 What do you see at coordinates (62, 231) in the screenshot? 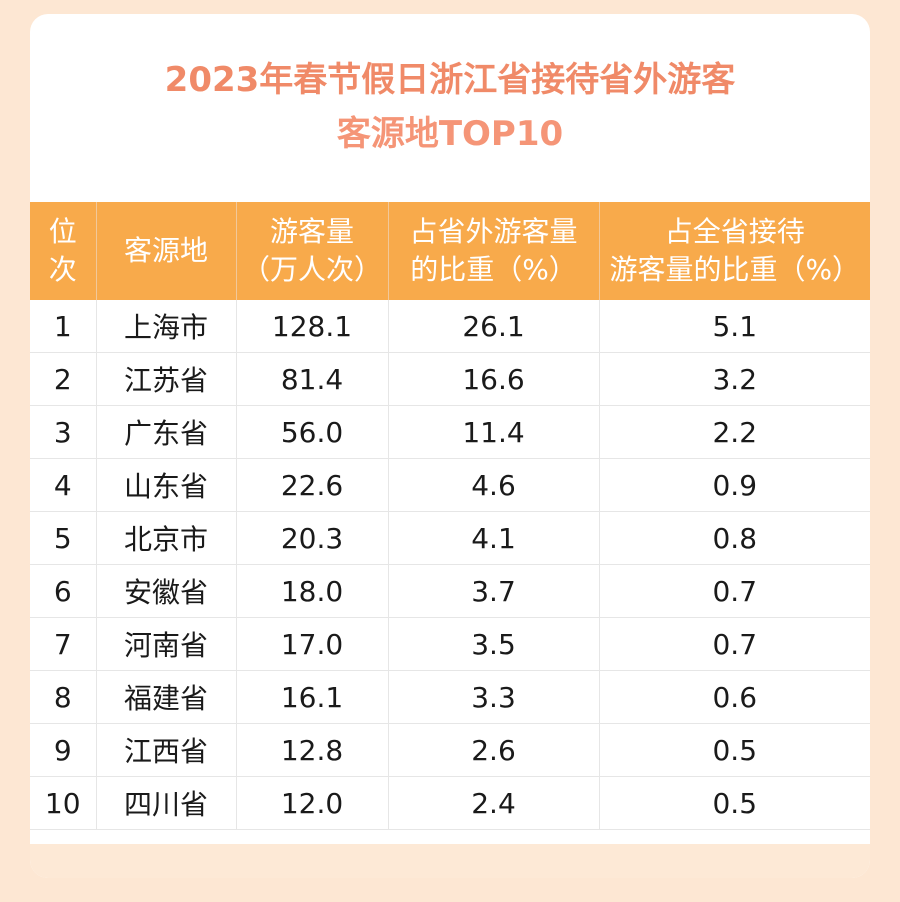
I see `column-header-line: 位` at bounding box center [62, 231].